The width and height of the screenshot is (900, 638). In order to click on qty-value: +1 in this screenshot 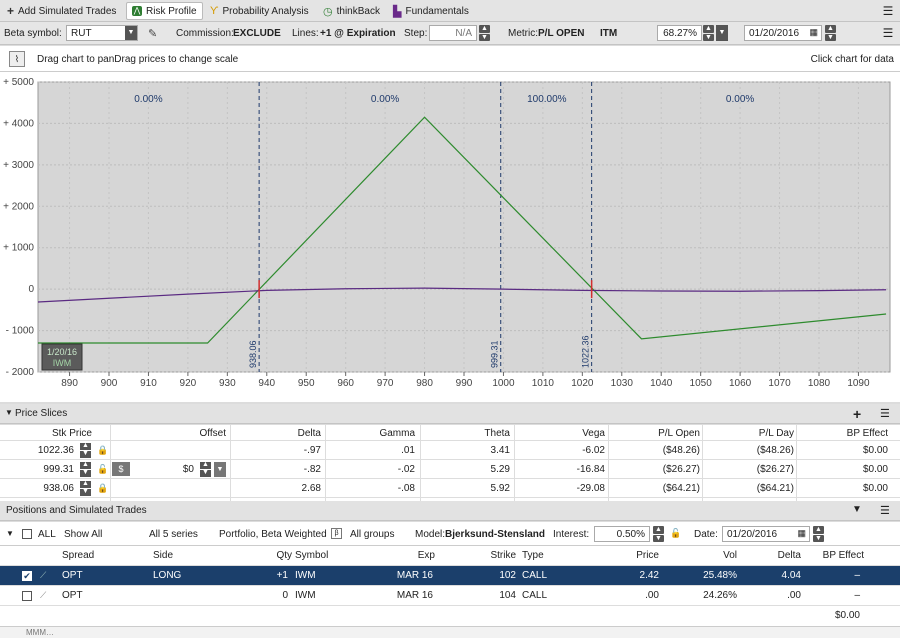, I will do `click(282, 575)`.